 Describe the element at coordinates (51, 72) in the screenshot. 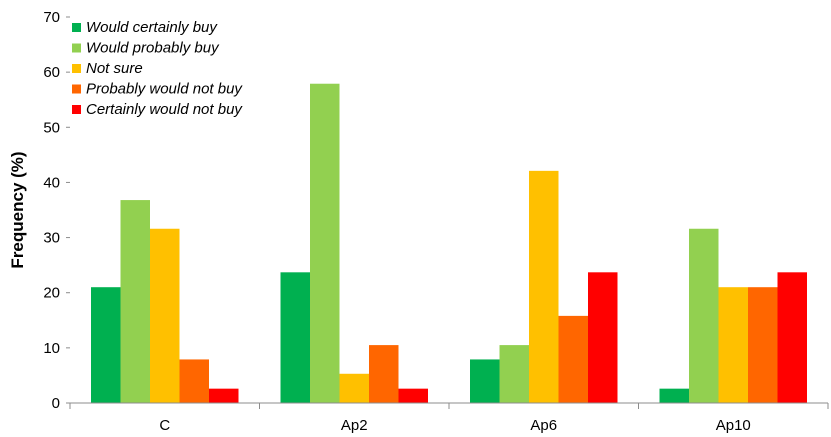

I see `y-tick-label: 60` at that location.